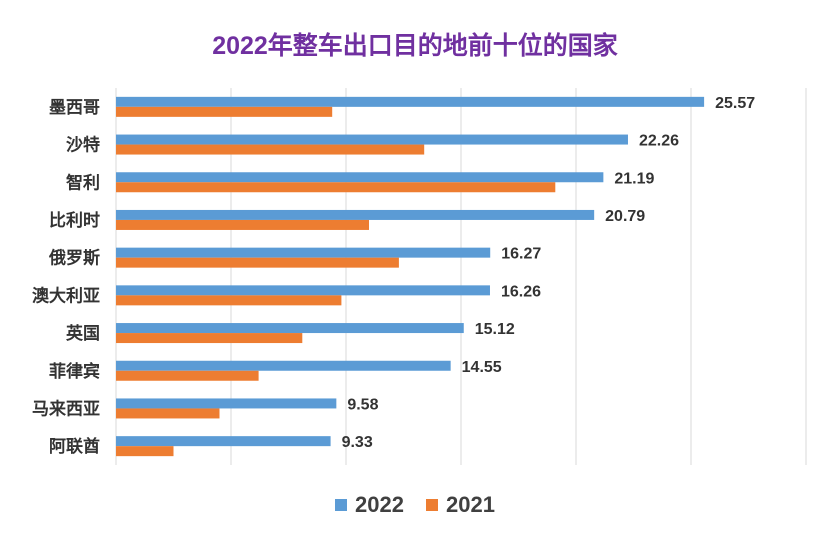 Image resolution: width=830 pixels, height=540 pixels. Describe the element at coordinates (357, 442) in the screenshot. I see `data-label-2022: 9.33` at that location.